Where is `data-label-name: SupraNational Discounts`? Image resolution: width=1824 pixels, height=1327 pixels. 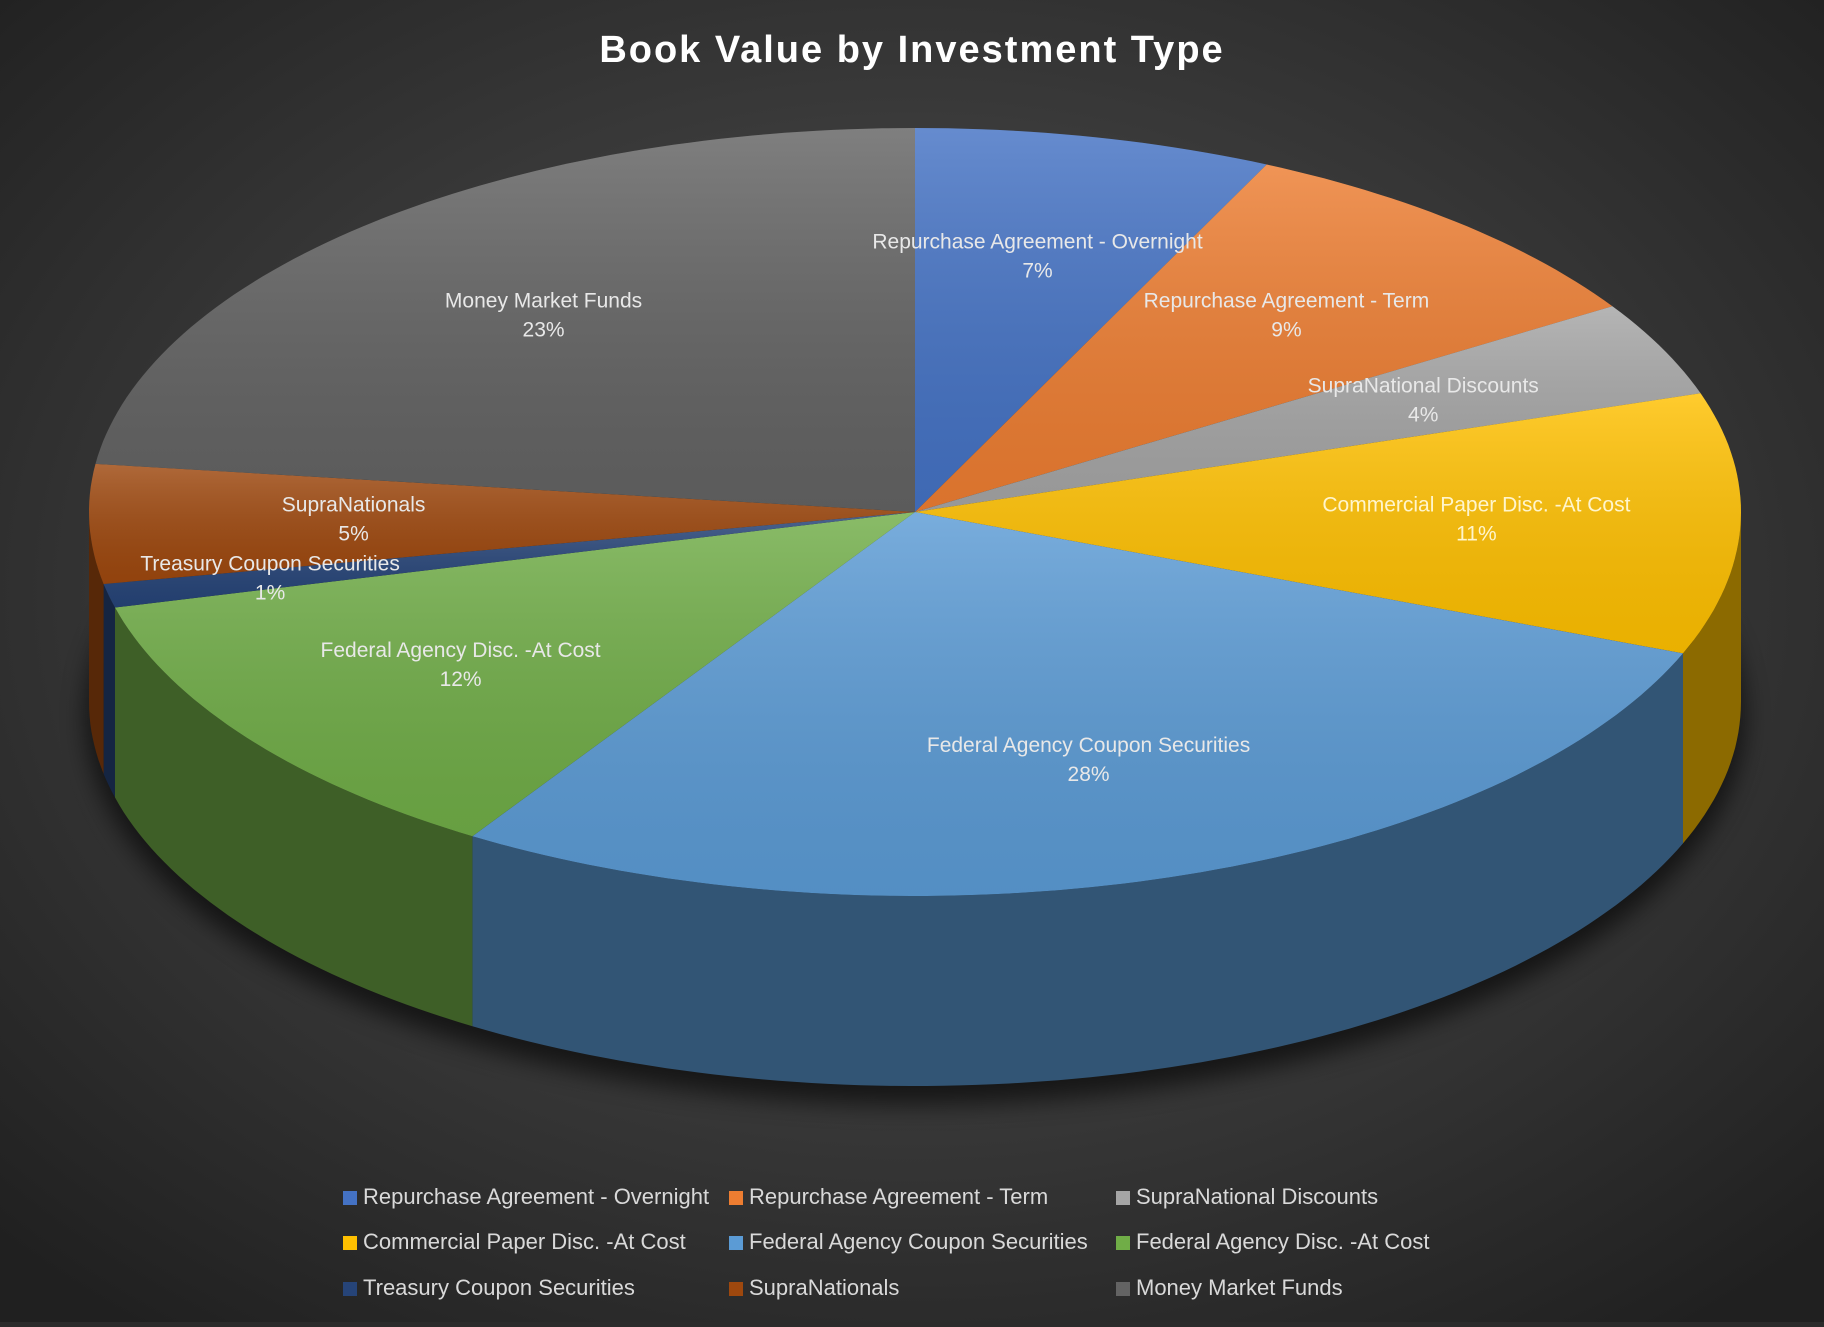 data-label-name: SupraNational Discounts is located at coordinates (1423, 385).